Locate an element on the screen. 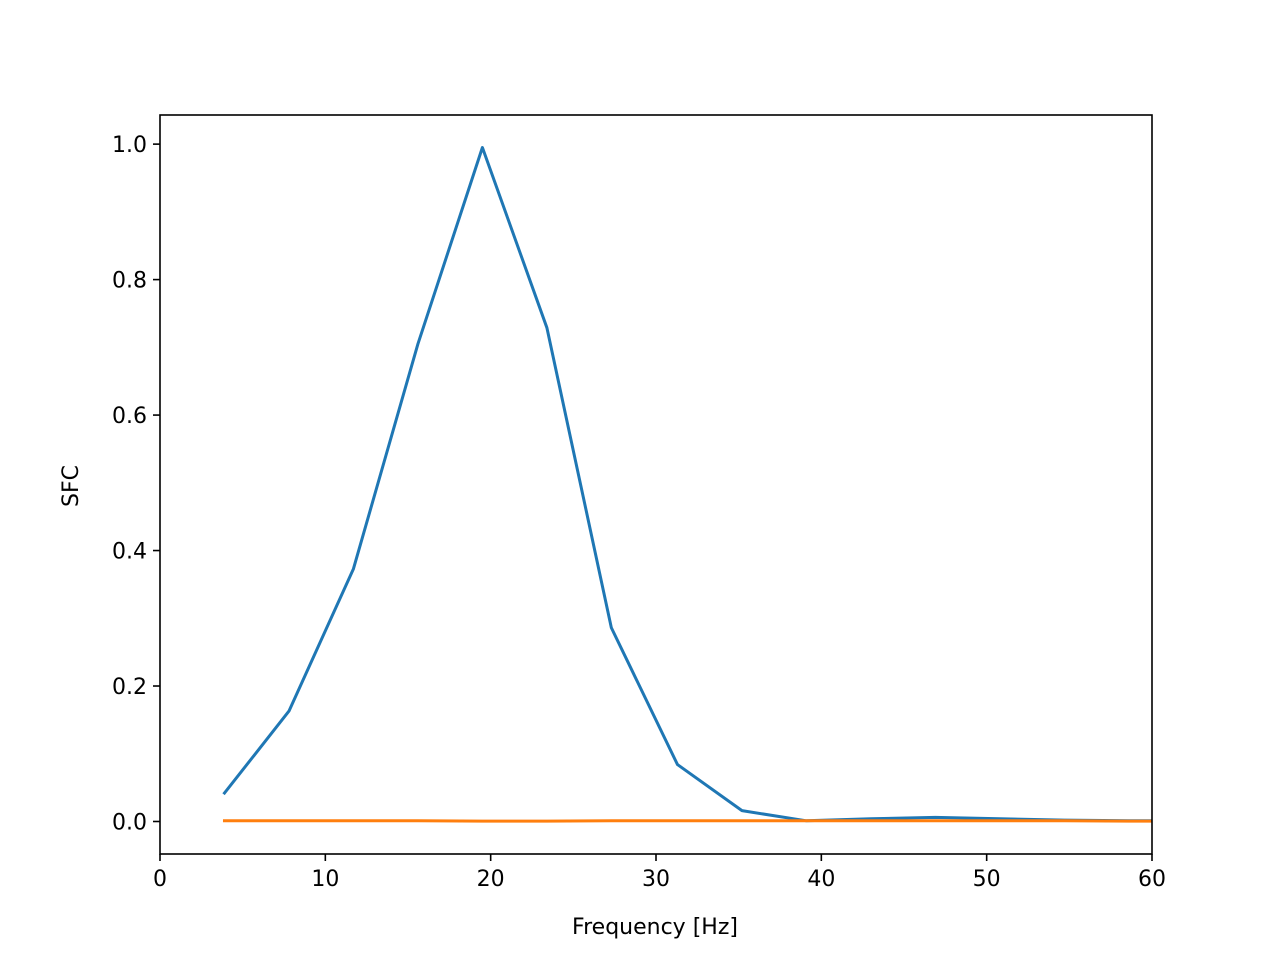  y-tick-label: 0.8 is located at coordinates (129, 281).